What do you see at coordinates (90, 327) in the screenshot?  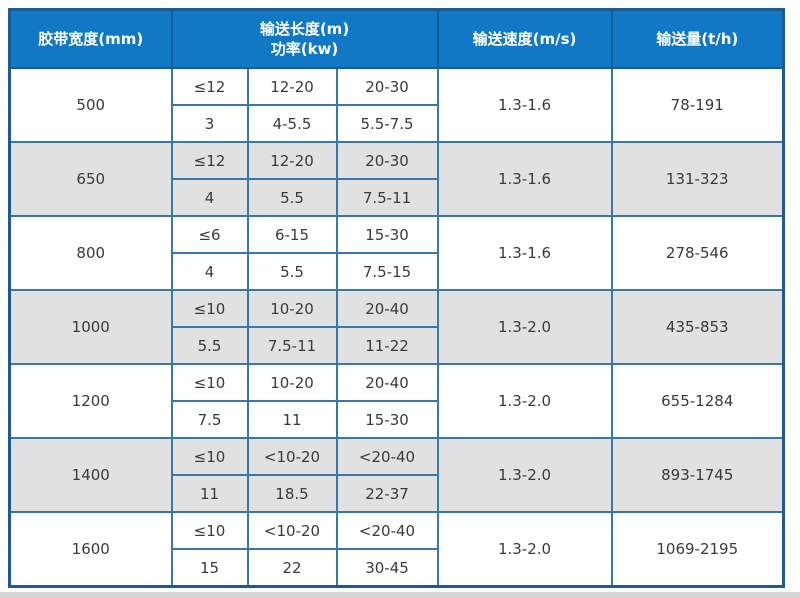 I see `belt-width-cell: 1000` at bounding box center [90, 327].